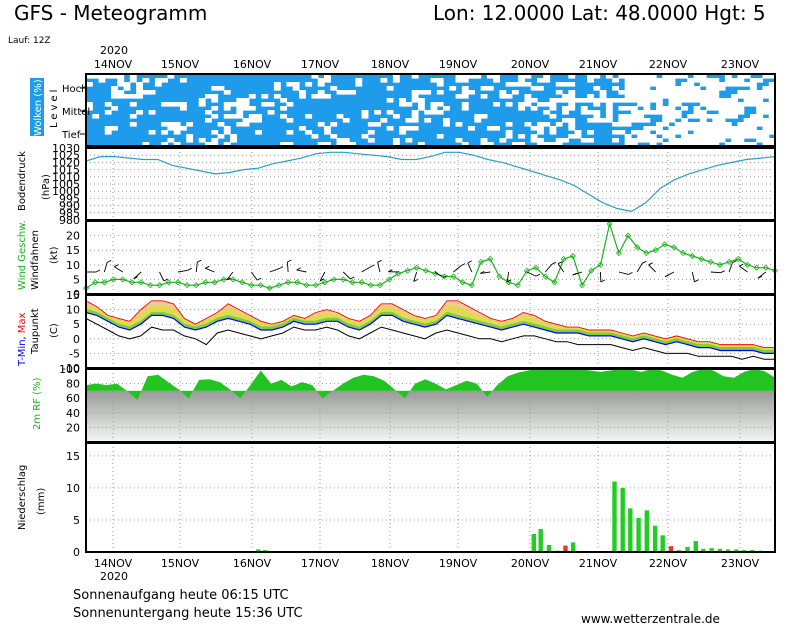 Image resolution: width=800 pixels, height=625 pixels. What do you see at coordinates (76, 112) in the screenshot?
I see `level-mid: Mittel` at bounding box center [76, 112].